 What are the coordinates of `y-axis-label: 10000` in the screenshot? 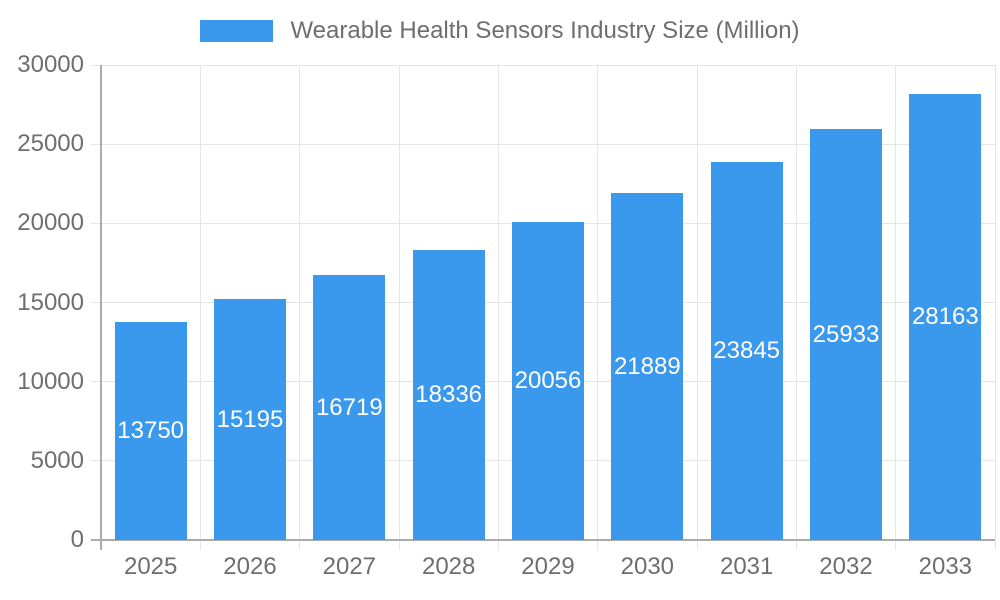 It's located at (50, 381).